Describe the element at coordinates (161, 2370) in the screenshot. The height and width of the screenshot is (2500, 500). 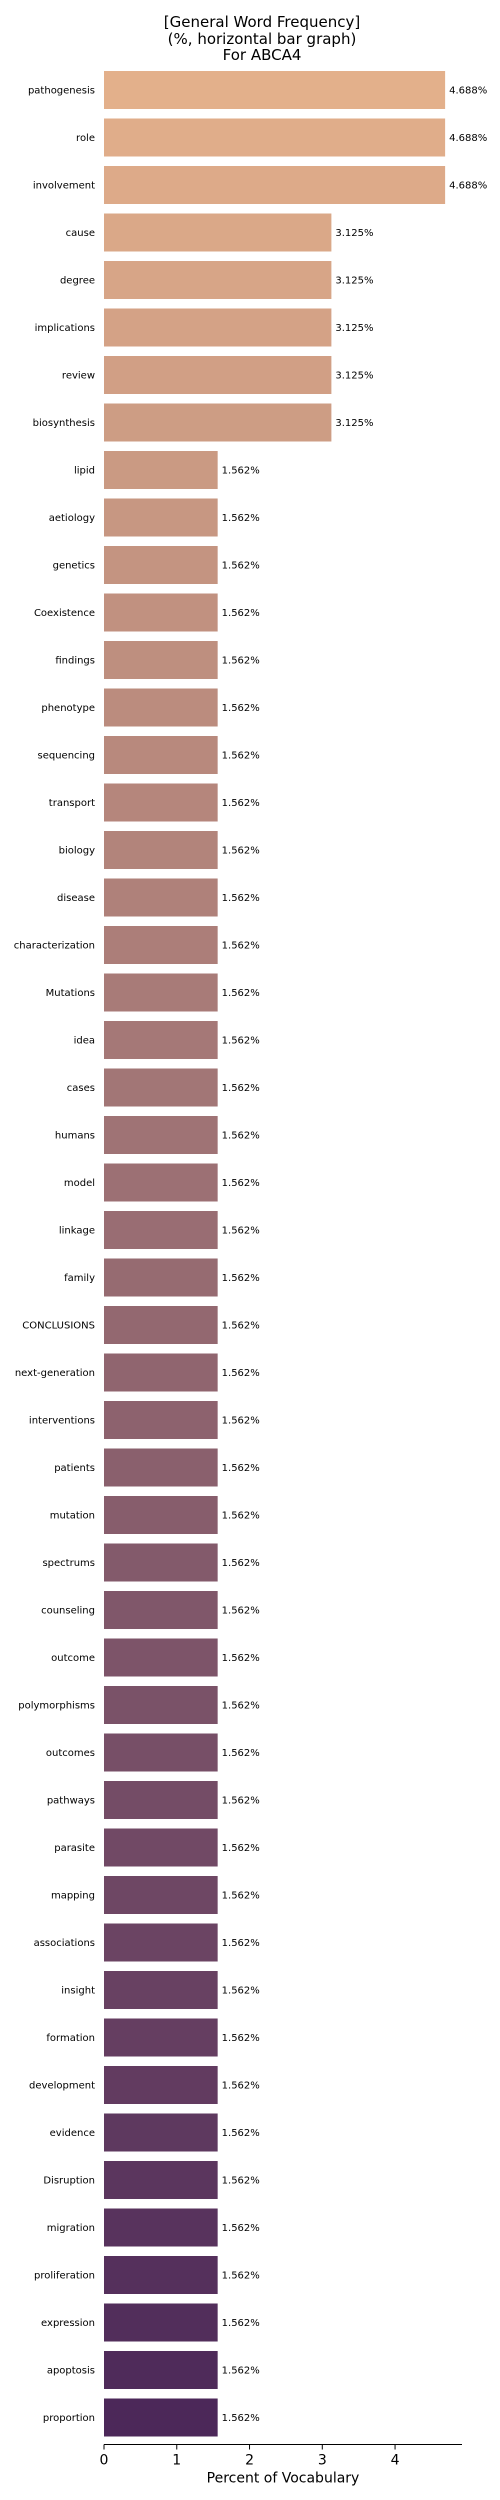
I see `bar-apoptosis` at that location.